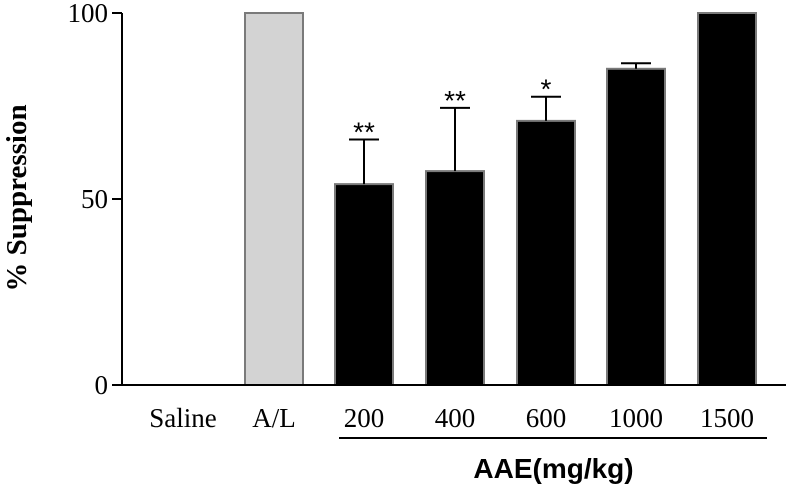  Describe the element at coordinates (17, 197) in the screenshot. I see `y-axis-label: % Suppression` at that location.